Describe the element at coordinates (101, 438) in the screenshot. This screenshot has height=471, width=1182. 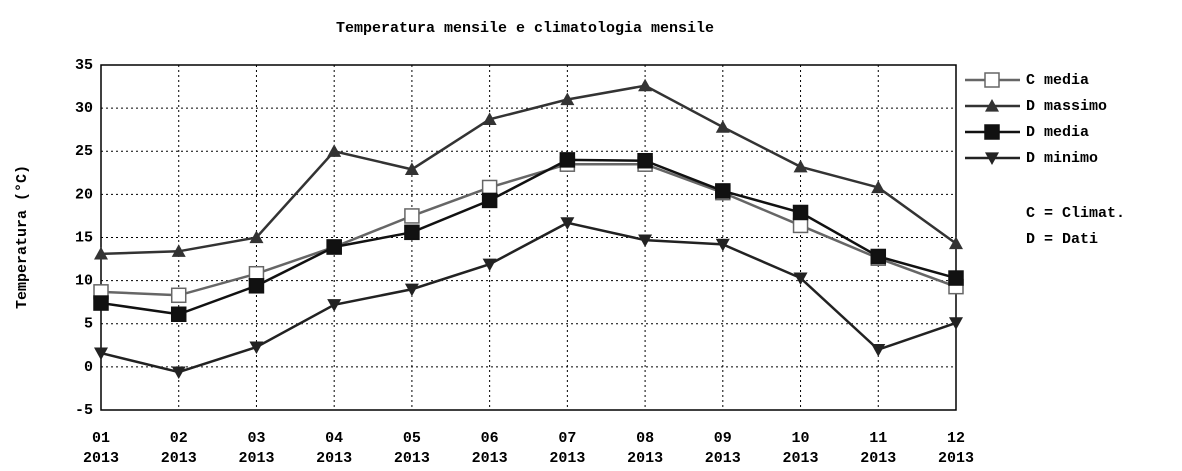
I see `x-tick-label: 01` at that location.